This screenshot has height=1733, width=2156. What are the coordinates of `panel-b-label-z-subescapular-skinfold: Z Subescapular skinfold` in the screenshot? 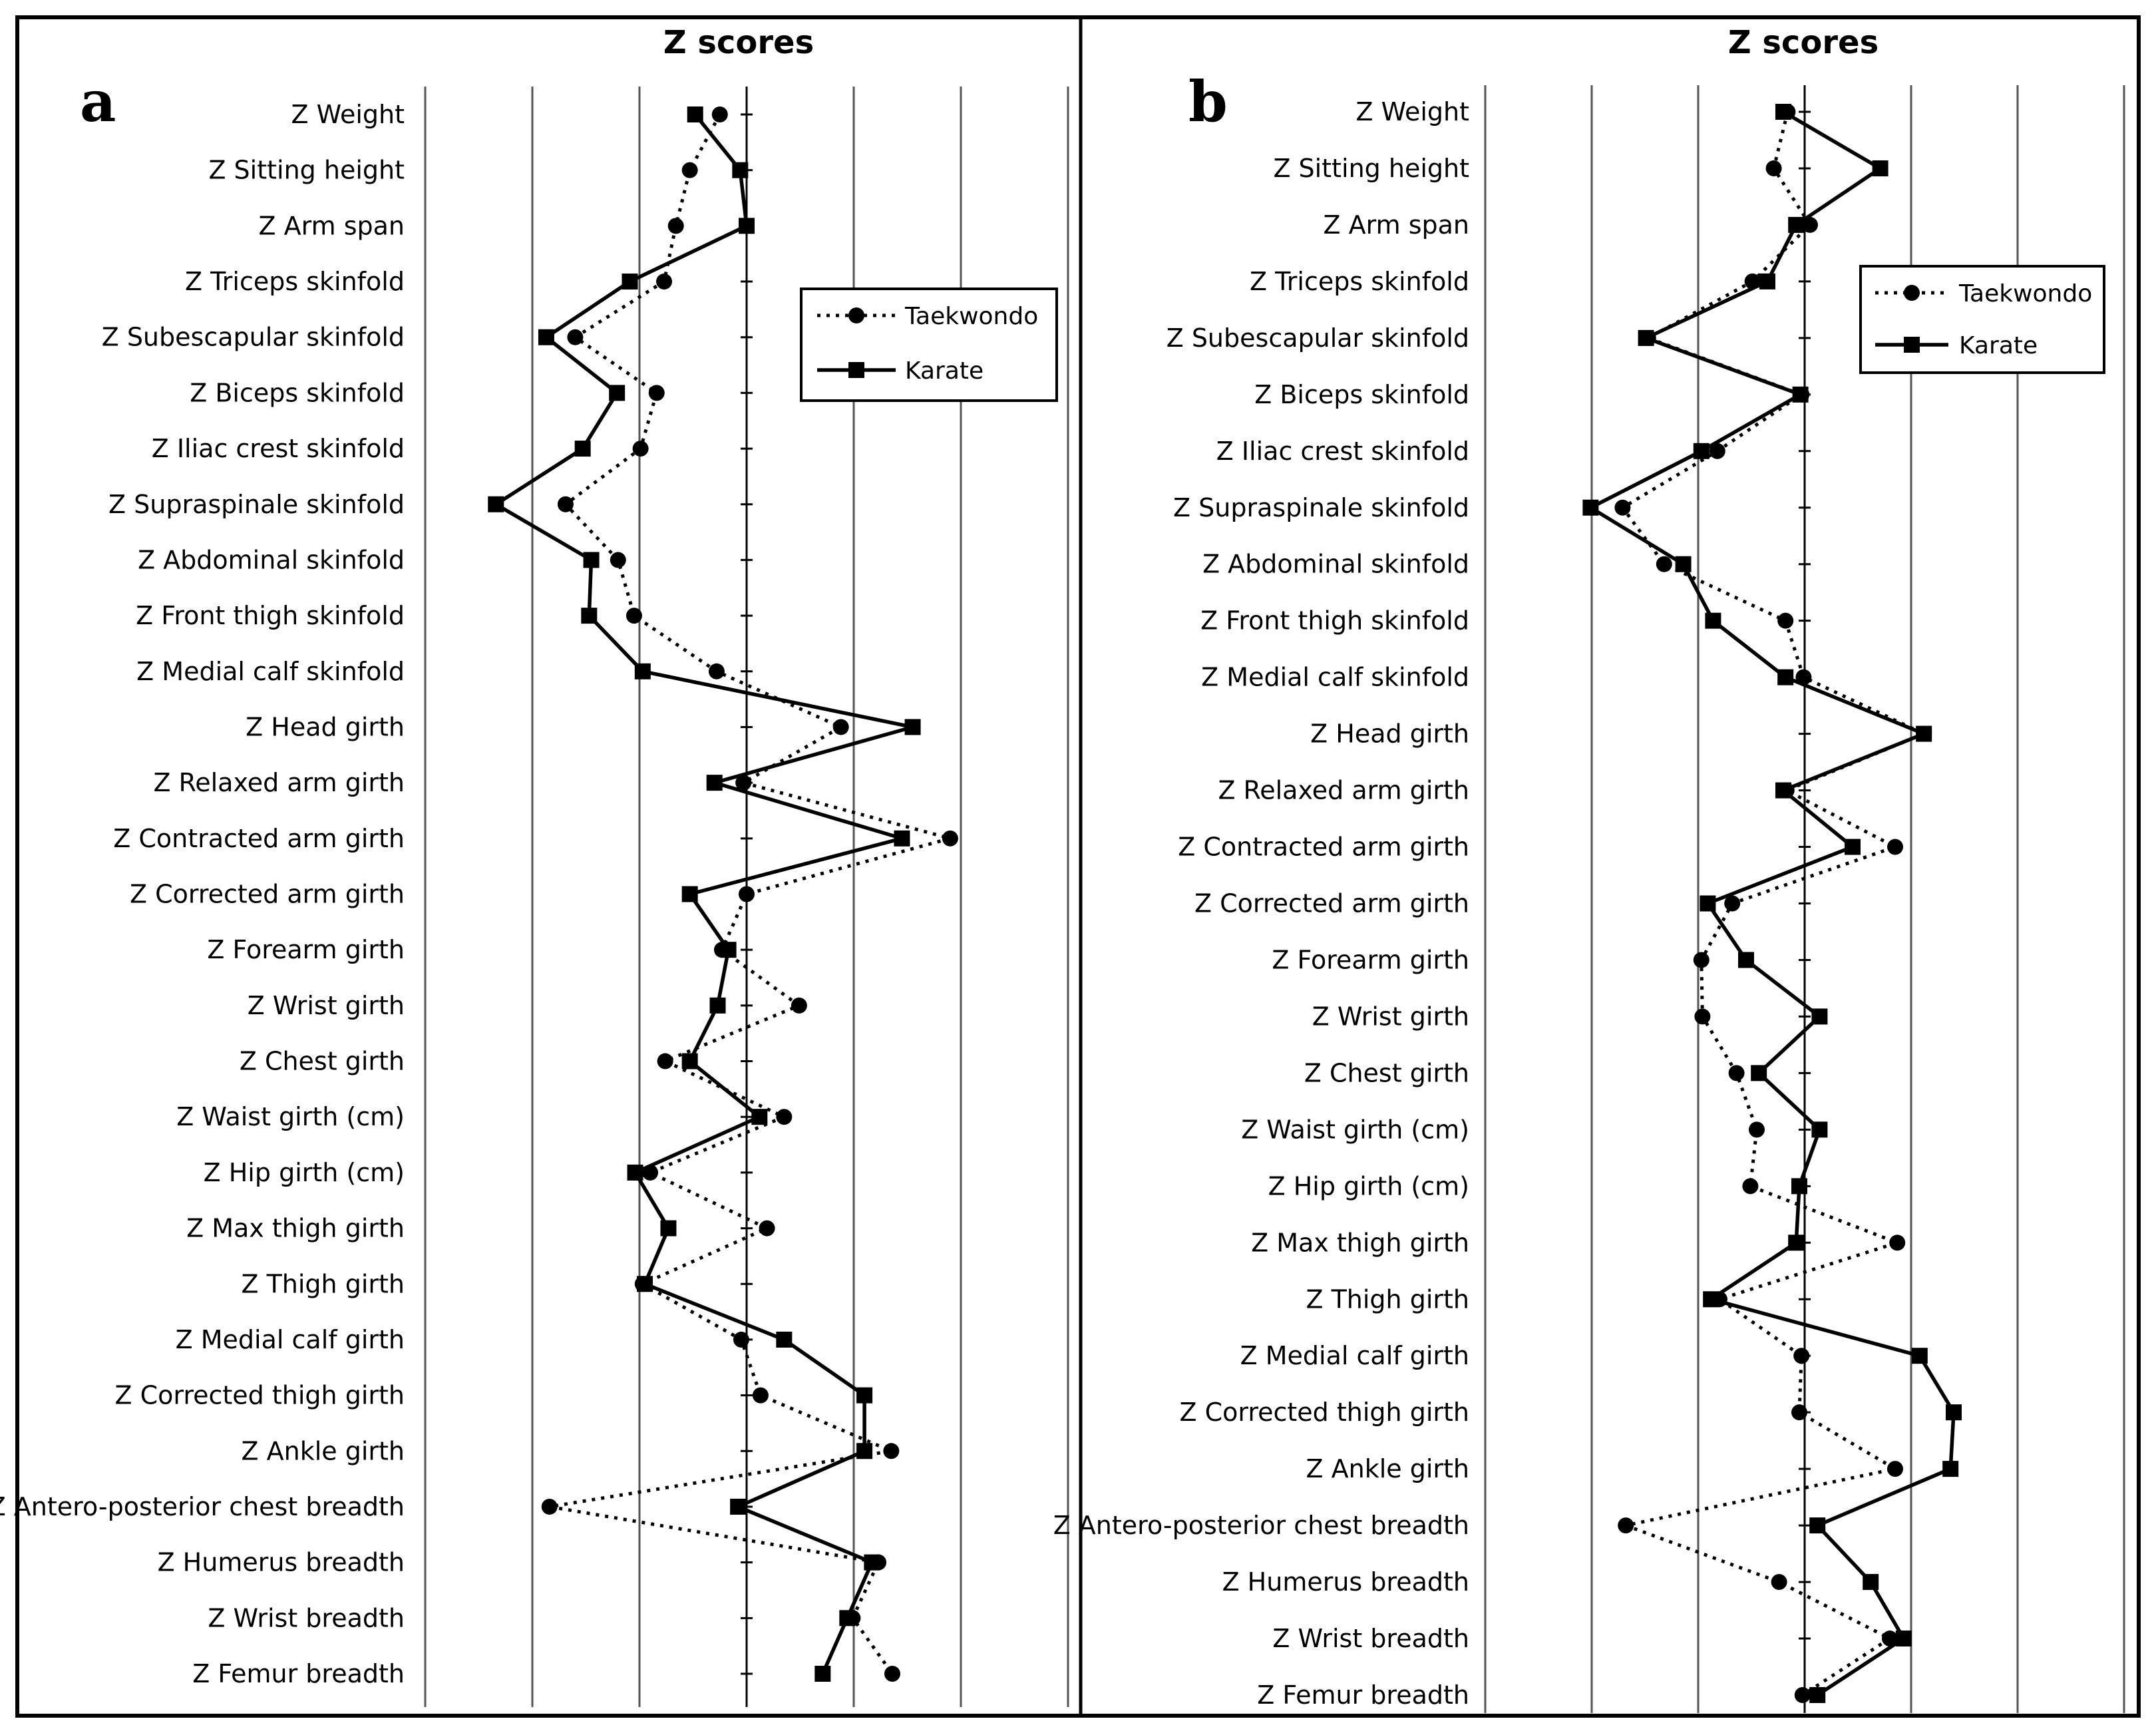 It's located at (1318, 338).